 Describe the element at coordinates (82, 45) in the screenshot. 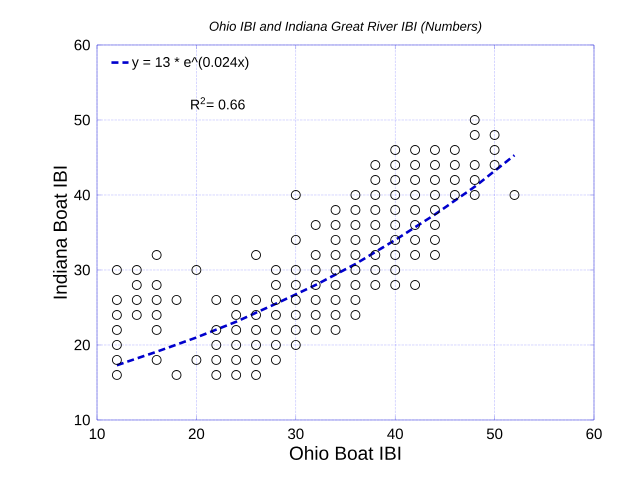

I see `y-tick-label: 60` at that location.